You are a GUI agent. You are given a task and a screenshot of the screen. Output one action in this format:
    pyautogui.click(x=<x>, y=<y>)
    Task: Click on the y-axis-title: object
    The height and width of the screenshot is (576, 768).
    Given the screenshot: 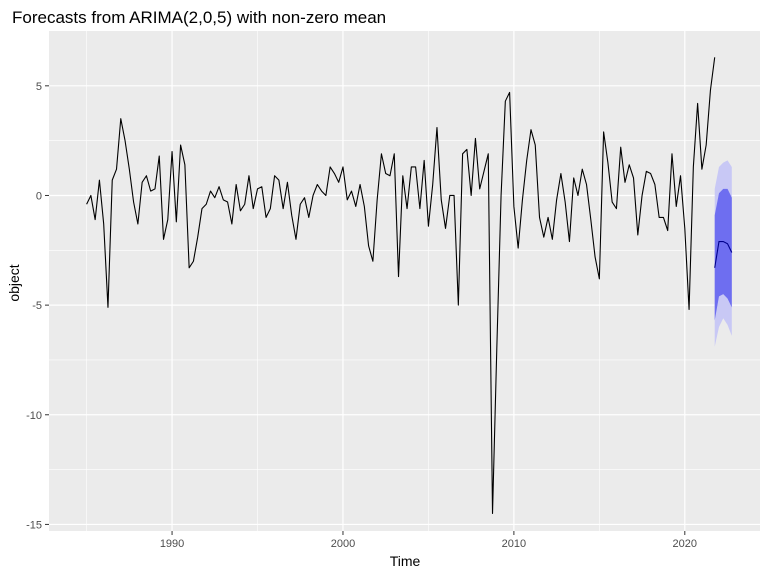 What is the action you would take?
    pyautogui.click(x=14, y=282)
    